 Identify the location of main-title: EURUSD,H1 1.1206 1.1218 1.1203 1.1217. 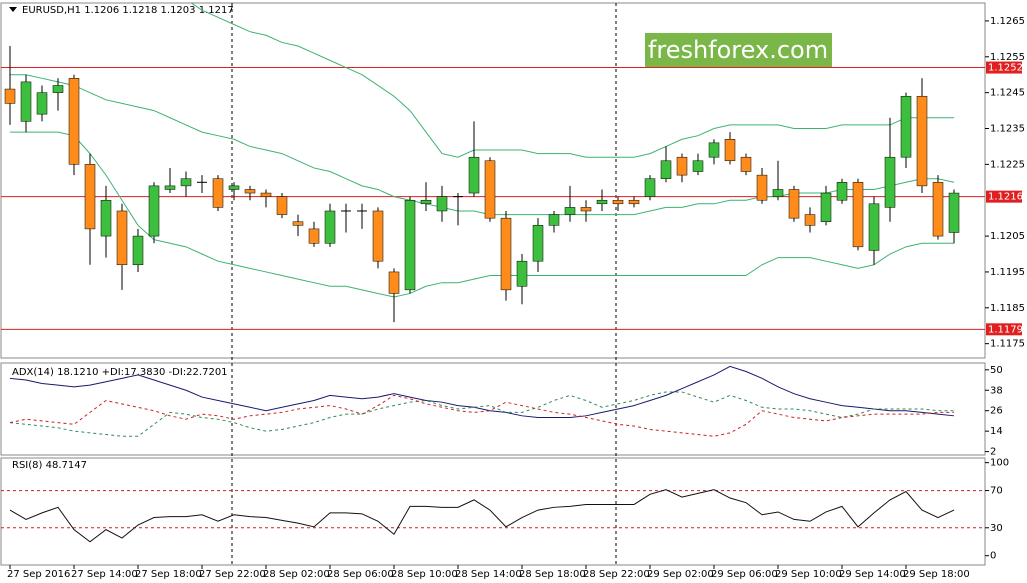
(128, 10).